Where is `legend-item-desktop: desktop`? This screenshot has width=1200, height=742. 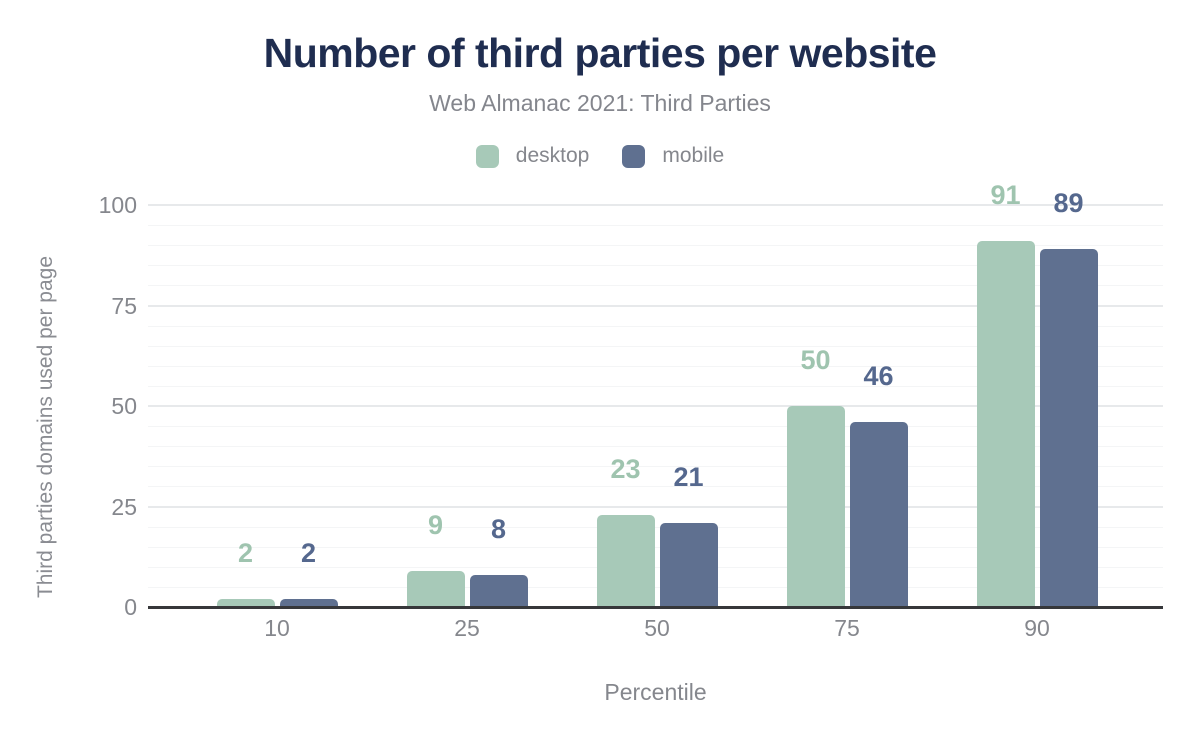 legend-item-desktop: desktop is located at coordinates (532, 156).